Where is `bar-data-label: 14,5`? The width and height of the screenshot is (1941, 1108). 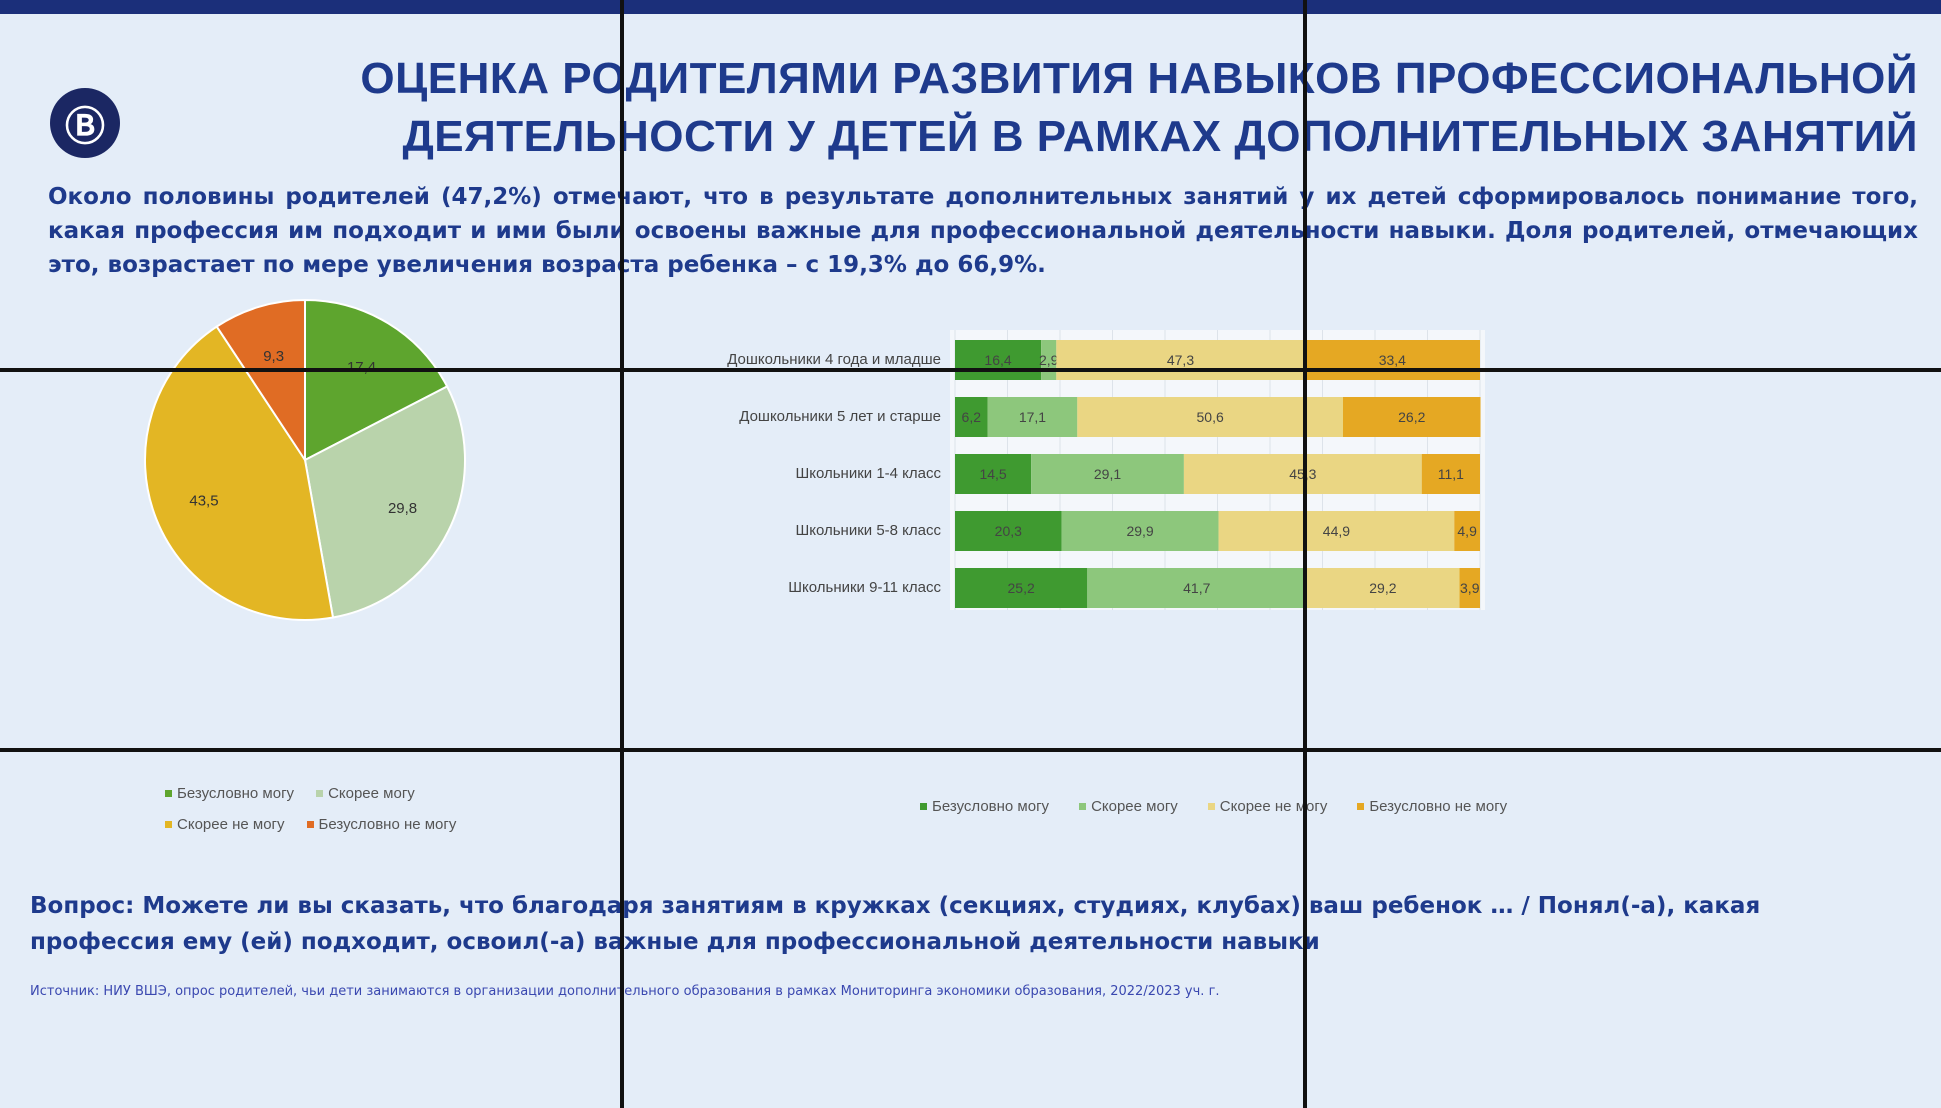
bar-data-label: 14,5 is located at coordinates (992, 474).